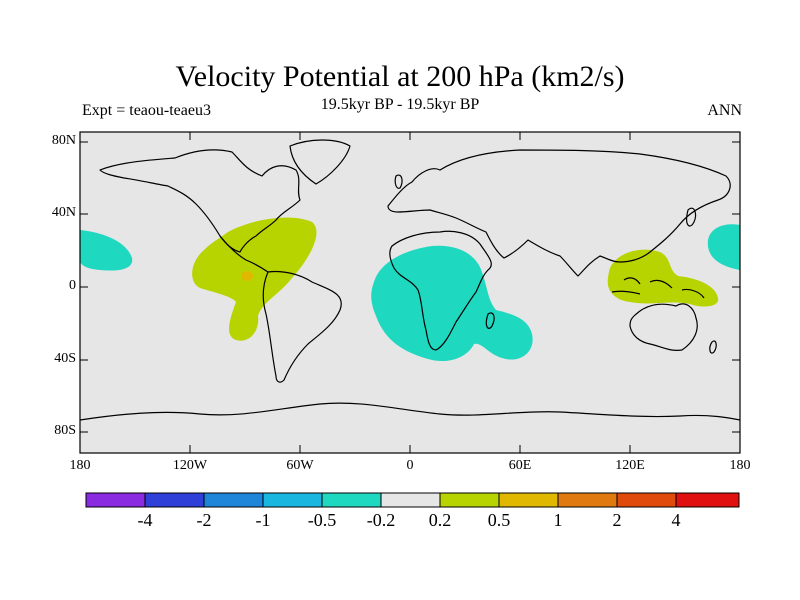 The width and height of the screenshot is (800, 600). What do you see at coordinates (400, 104) in the screenshot?
I see `plot-subtitle: 19.5kyr BP - 19.5kyr BP` at bounding box center [400, 104].